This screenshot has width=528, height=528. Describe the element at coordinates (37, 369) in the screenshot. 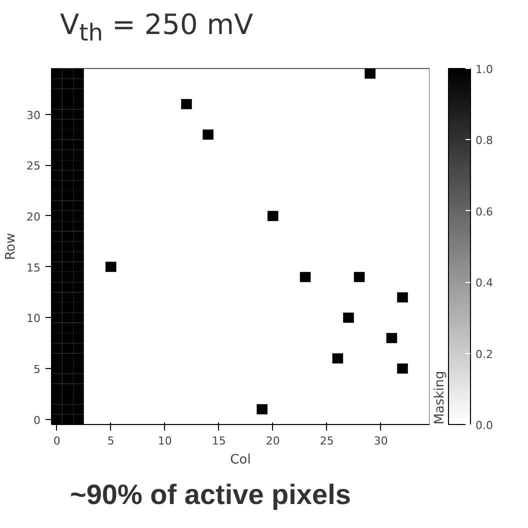

I see `y-tick-label: 5` at that location.